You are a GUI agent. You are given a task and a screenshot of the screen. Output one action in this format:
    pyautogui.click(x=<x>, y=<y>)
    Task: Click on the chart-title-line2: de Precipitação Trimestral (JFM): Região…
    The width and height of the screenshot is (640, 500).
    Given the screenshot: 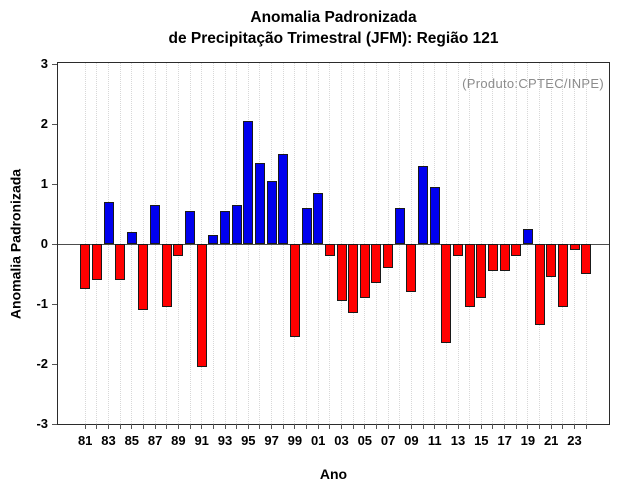 What is the action you would take?
    pyautogui.click(x=333, y=38)
    